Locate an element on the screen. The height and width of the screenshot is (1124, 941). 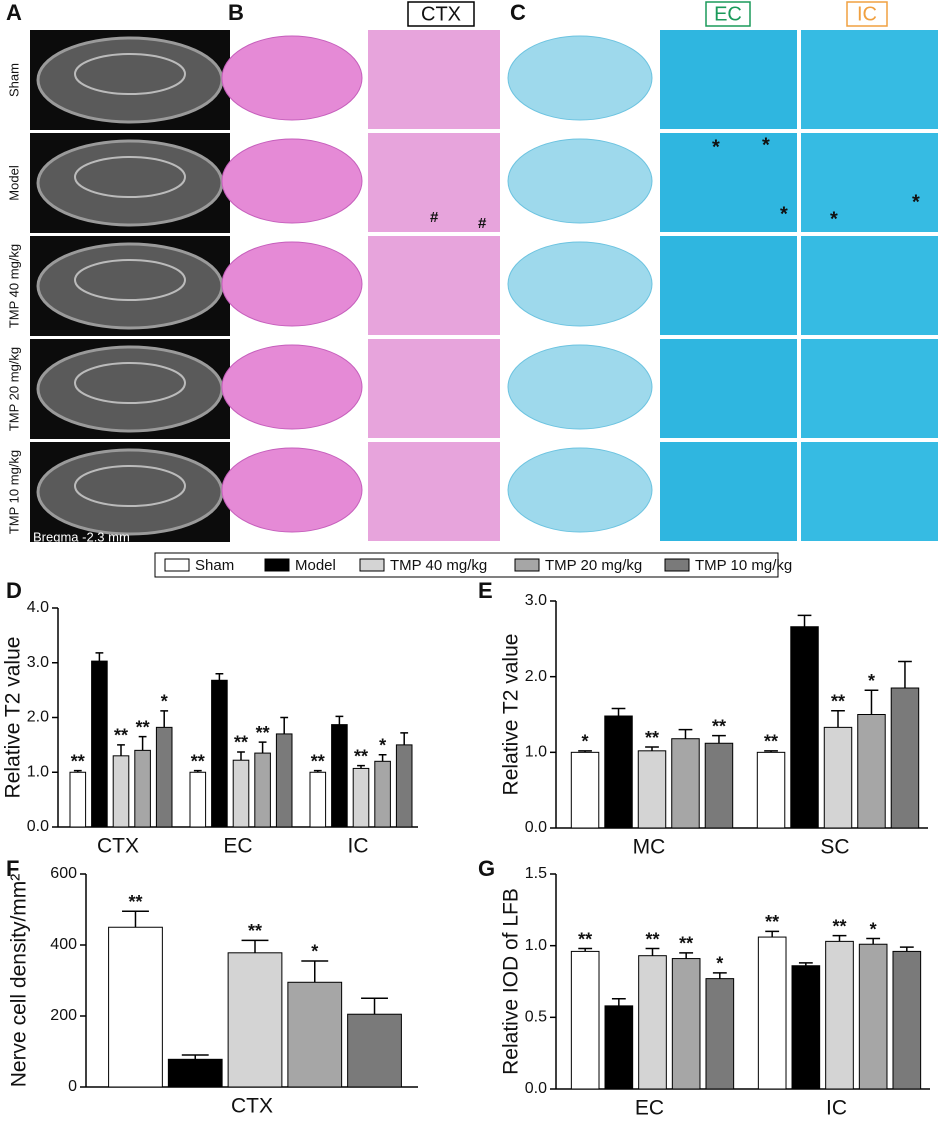
y-tick-label: 0.5 is located at coordinates (536, 1017).